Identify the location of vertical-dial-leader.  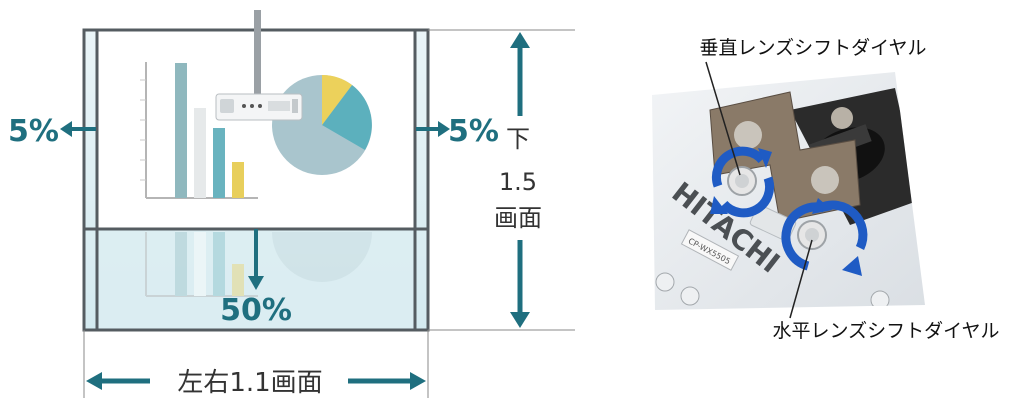
(723, 118).